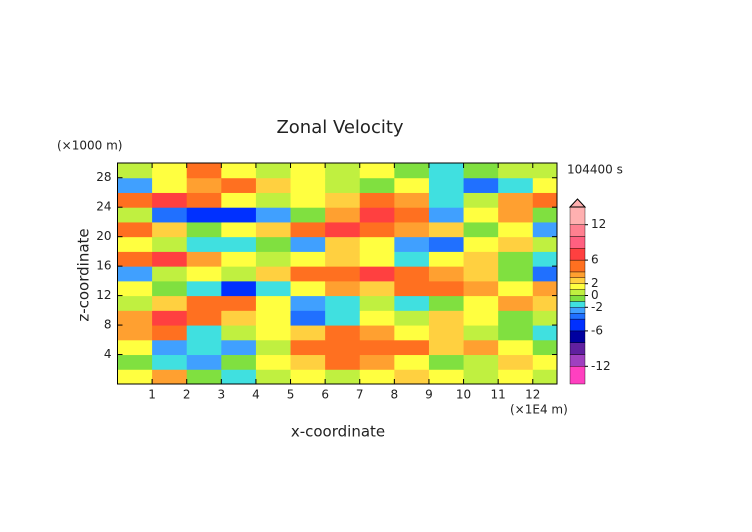 The width and height of the screenshot is (752, 532). What do you see at coordinates (291, 395) in the screenshot?
I see `x-tick-label: 5` at bounding box center [291, 395].